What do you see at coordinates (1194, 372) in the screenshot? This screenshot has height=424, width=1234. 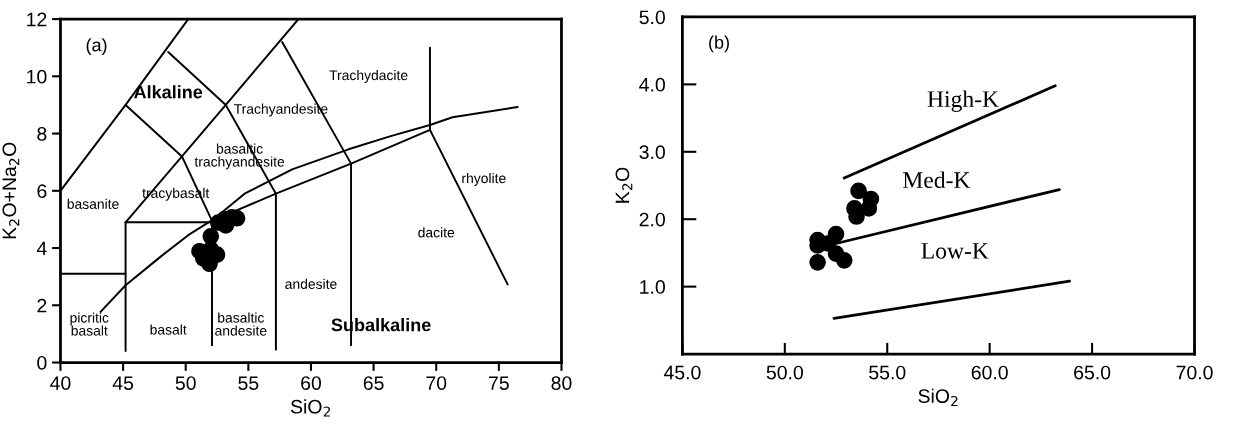 I see `x-tick-label: 70.0` at bounding box center [1194, 372].